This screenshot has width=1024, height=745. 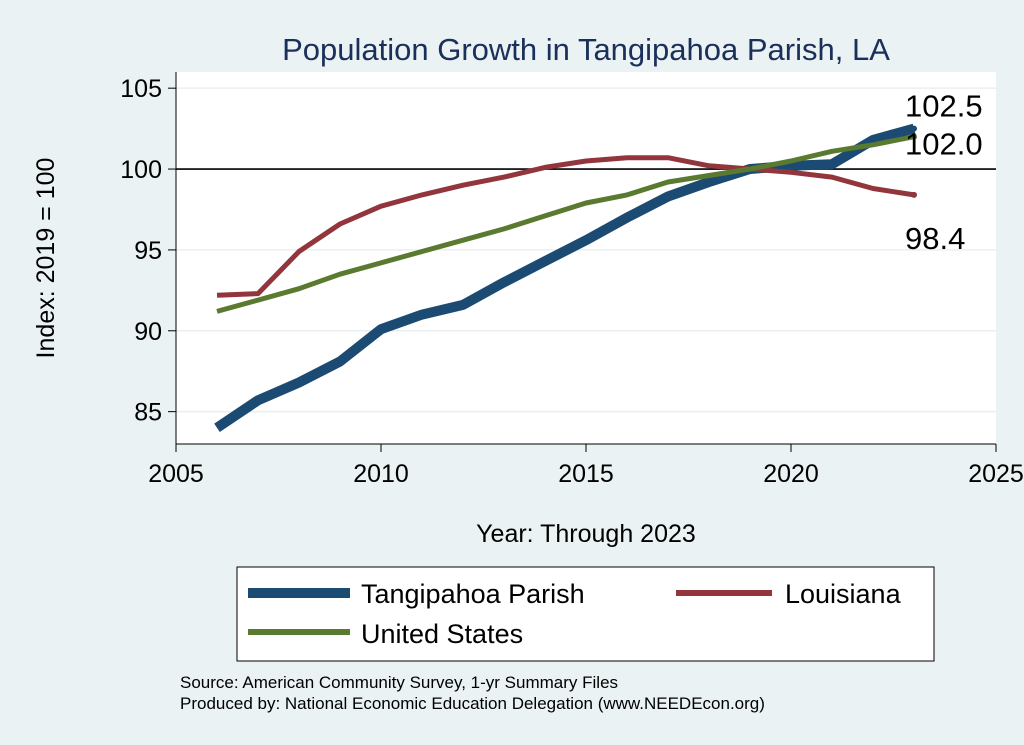 I want to click on series-line-louisiana, so click(x=565, y=226).